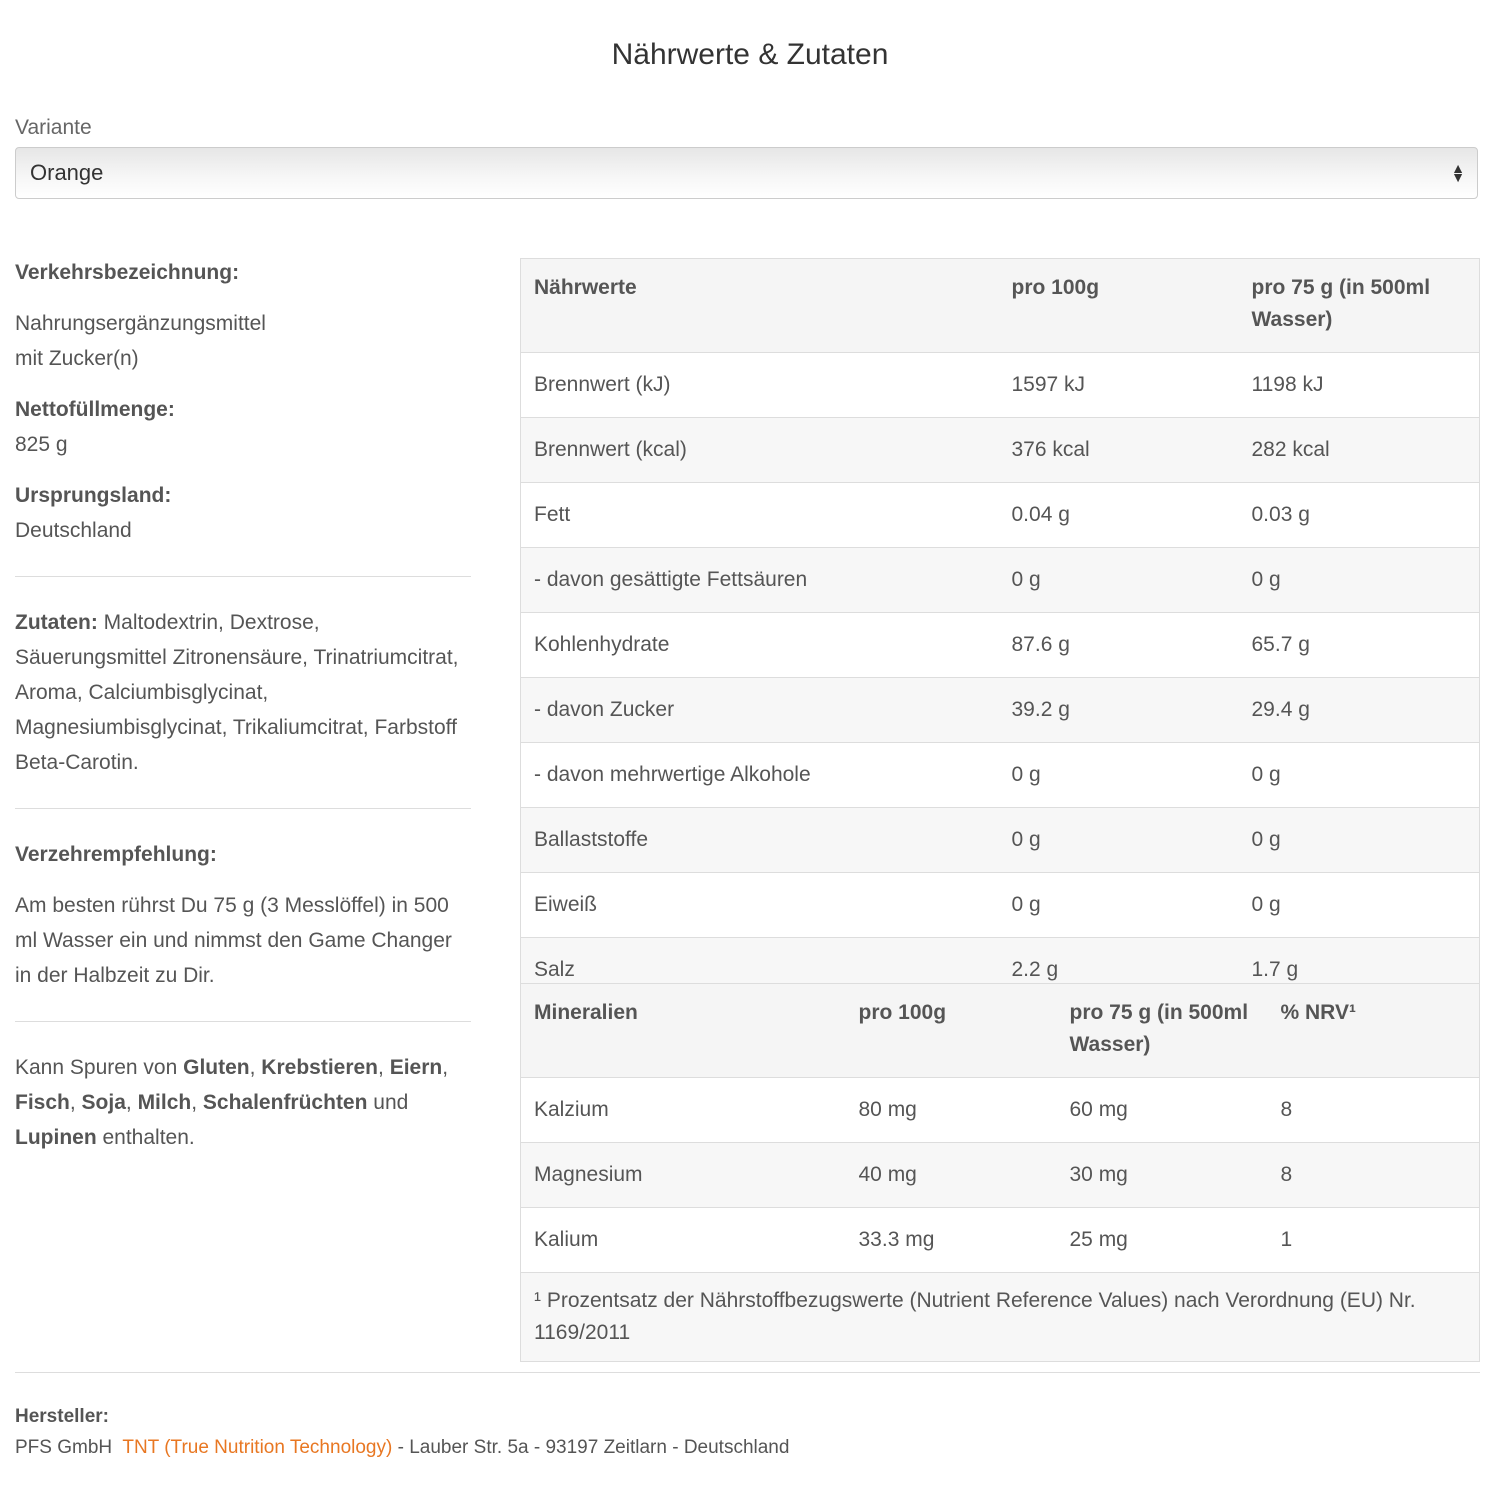 The image size is (1500, 1500). I want to click on table-row: - davon Zucker 39.2 g 29.4 g, so click(1000, 710).